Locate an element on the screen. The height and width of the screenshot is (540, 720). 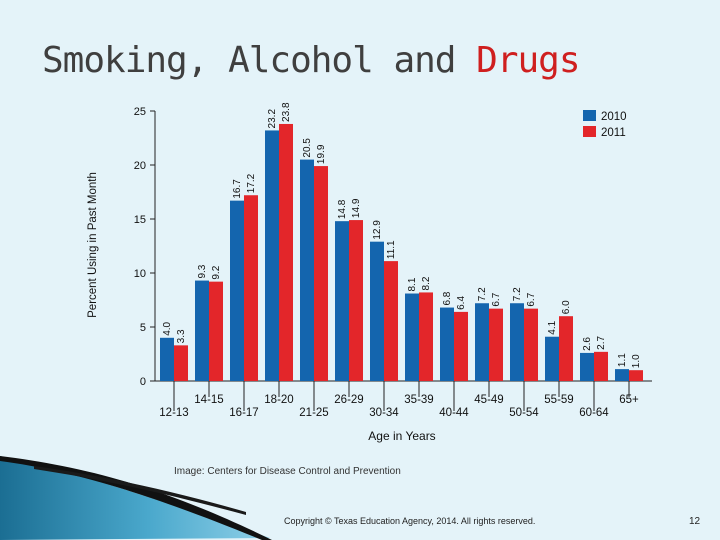
slide-title-accent: Drugs is located at coordinates (528, 60).